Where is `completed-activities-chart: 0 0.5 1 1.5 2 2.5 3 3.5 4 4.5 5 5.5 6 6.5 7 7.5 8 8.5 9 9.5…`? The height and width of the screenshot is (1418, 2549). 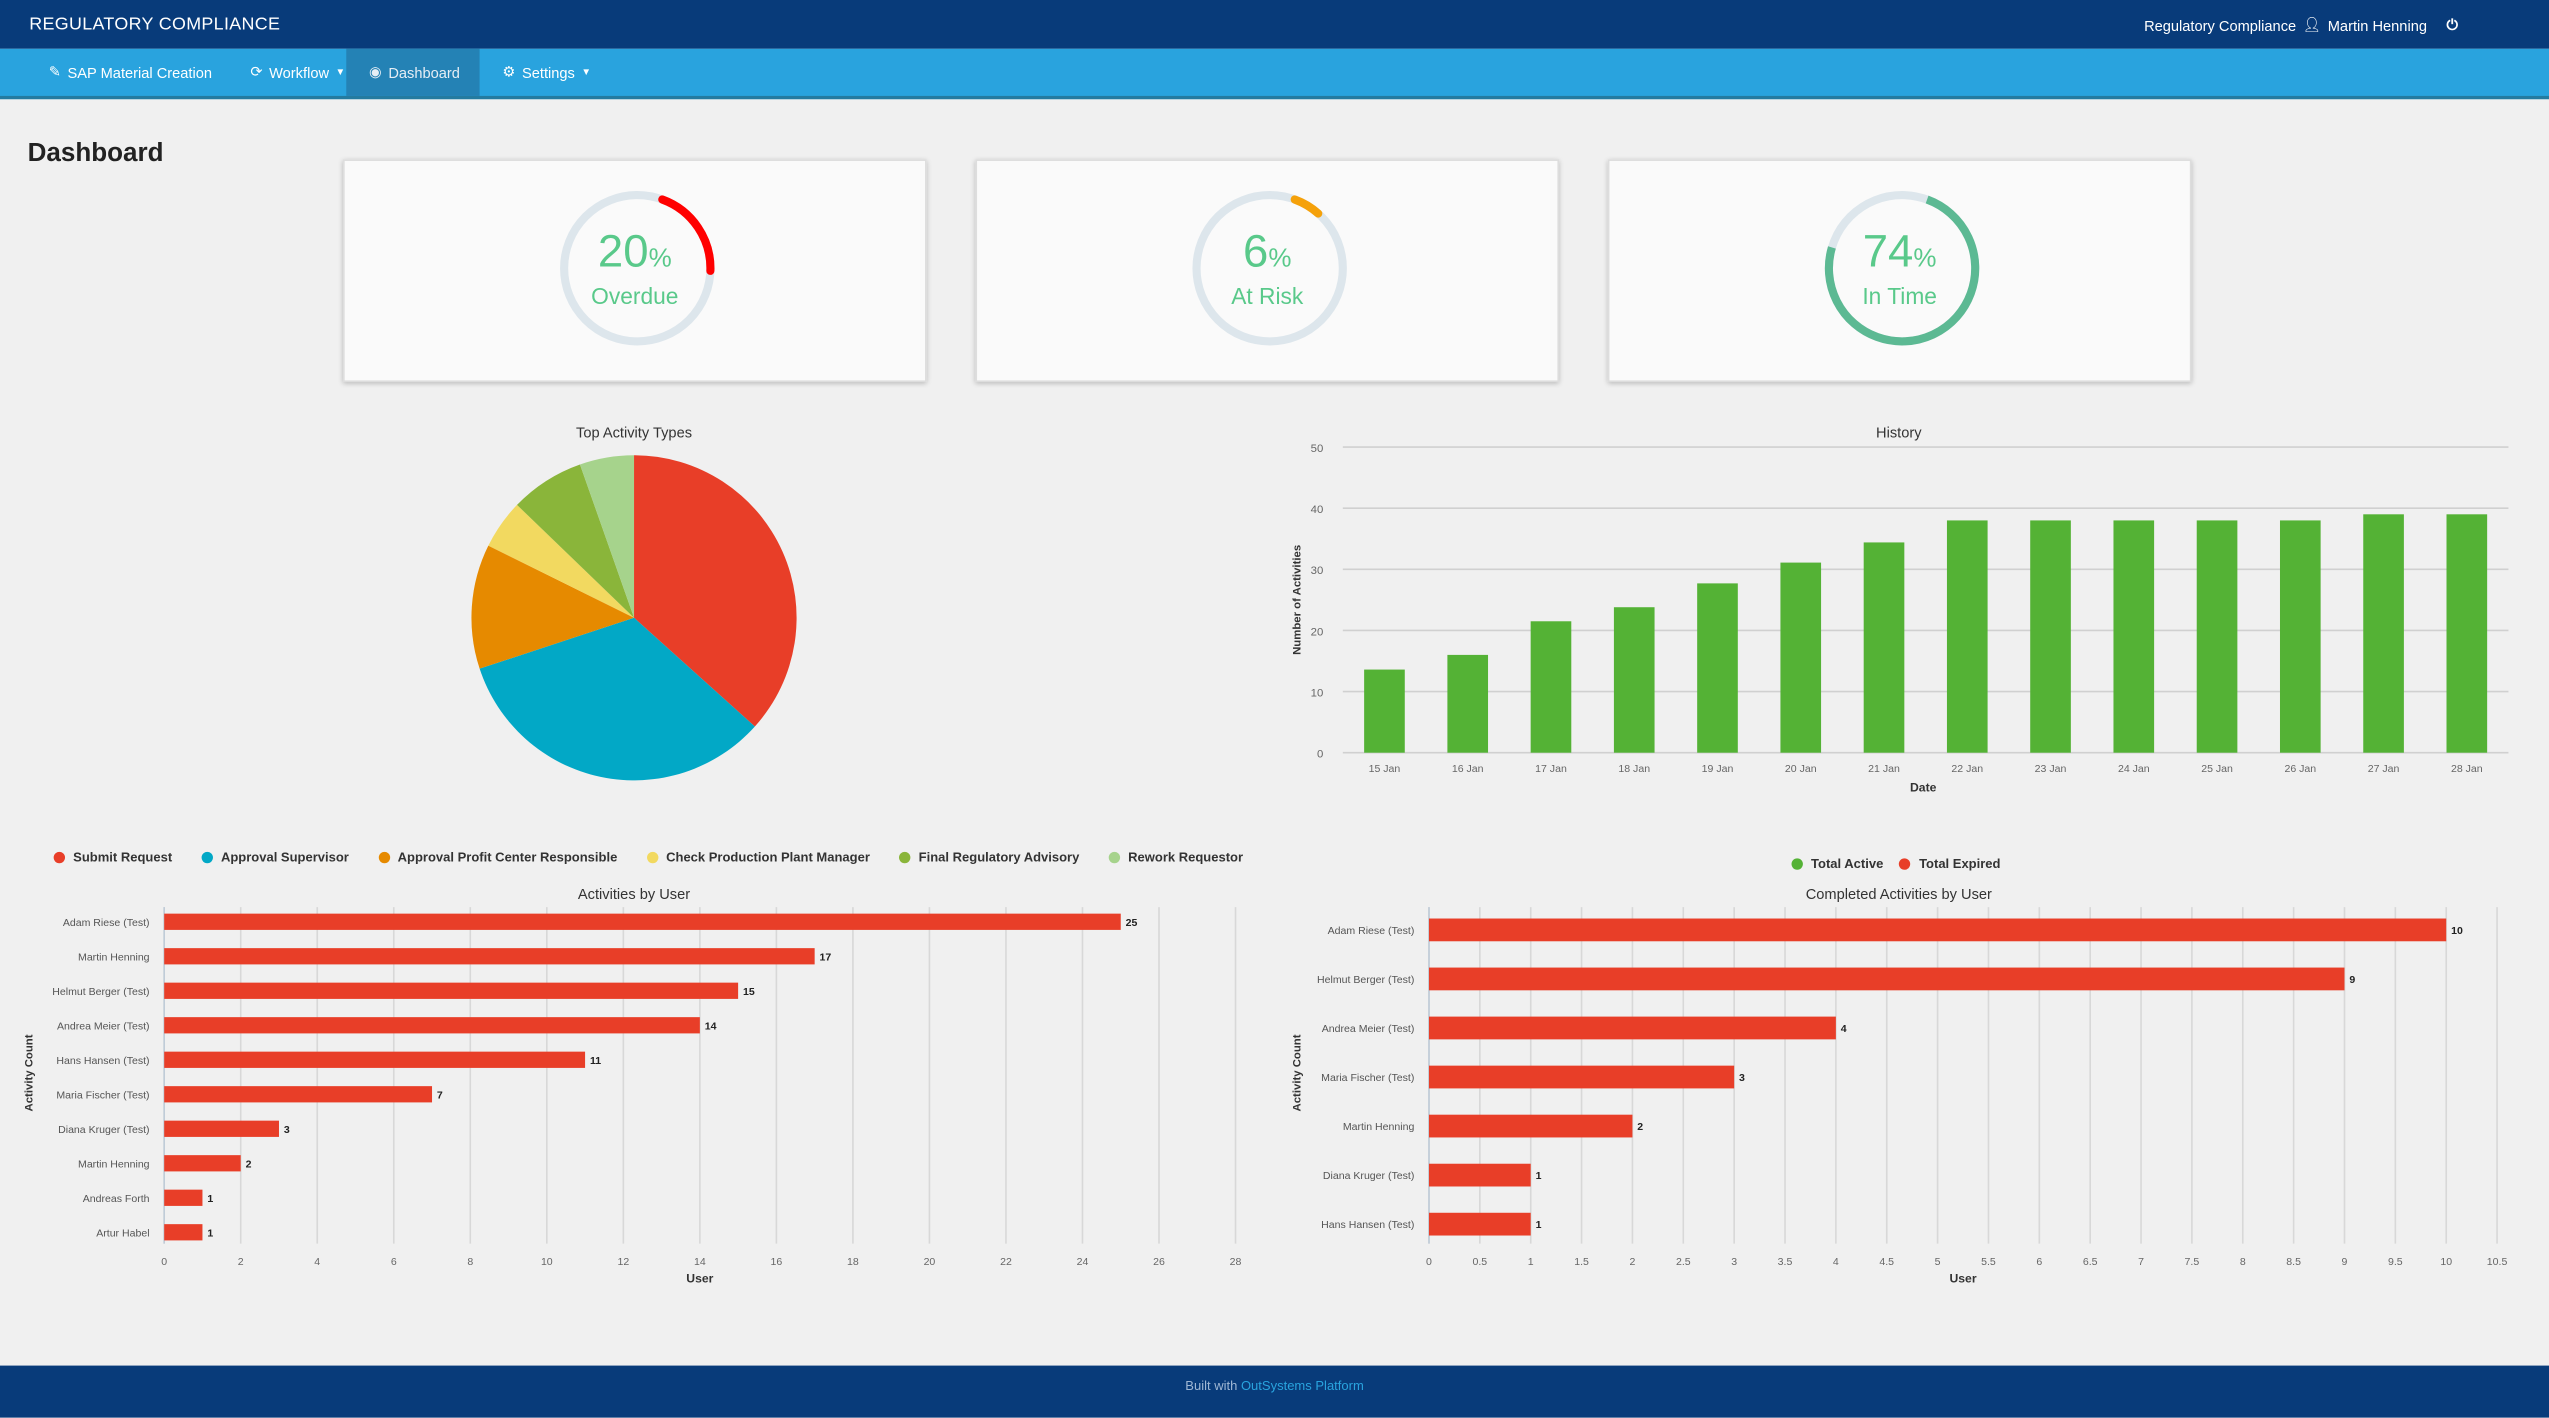 completed-activities-chart: 0 0.5 1 1.5 2 2.5 3 3.5 4 4.5 5 5.5 6 6.5 7 7.5 8 8.5 9 9.5… is located at coordinates (1900, 1096).